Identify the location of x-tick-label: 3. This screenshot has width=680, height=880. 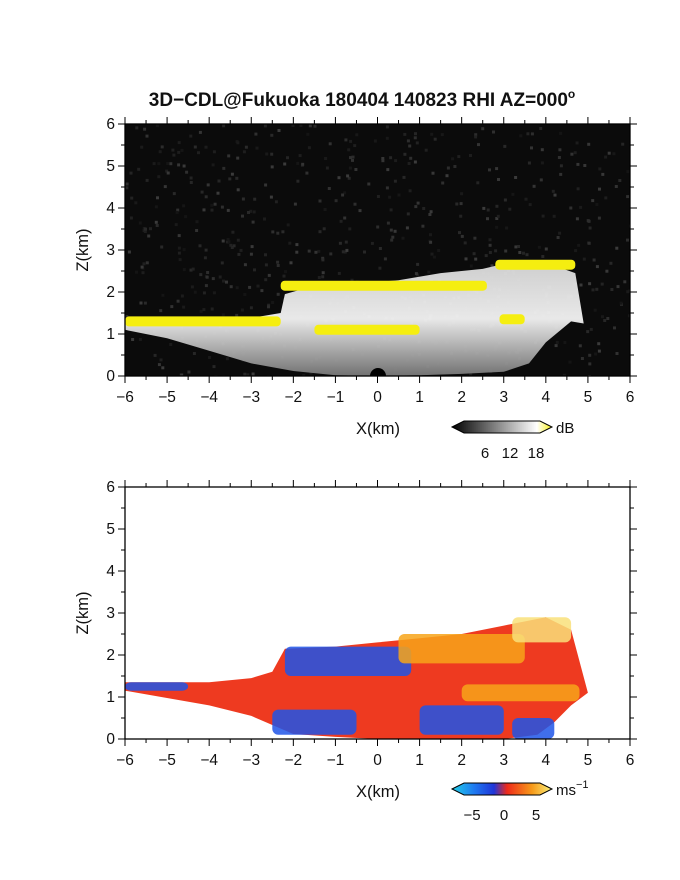
(503, 760).